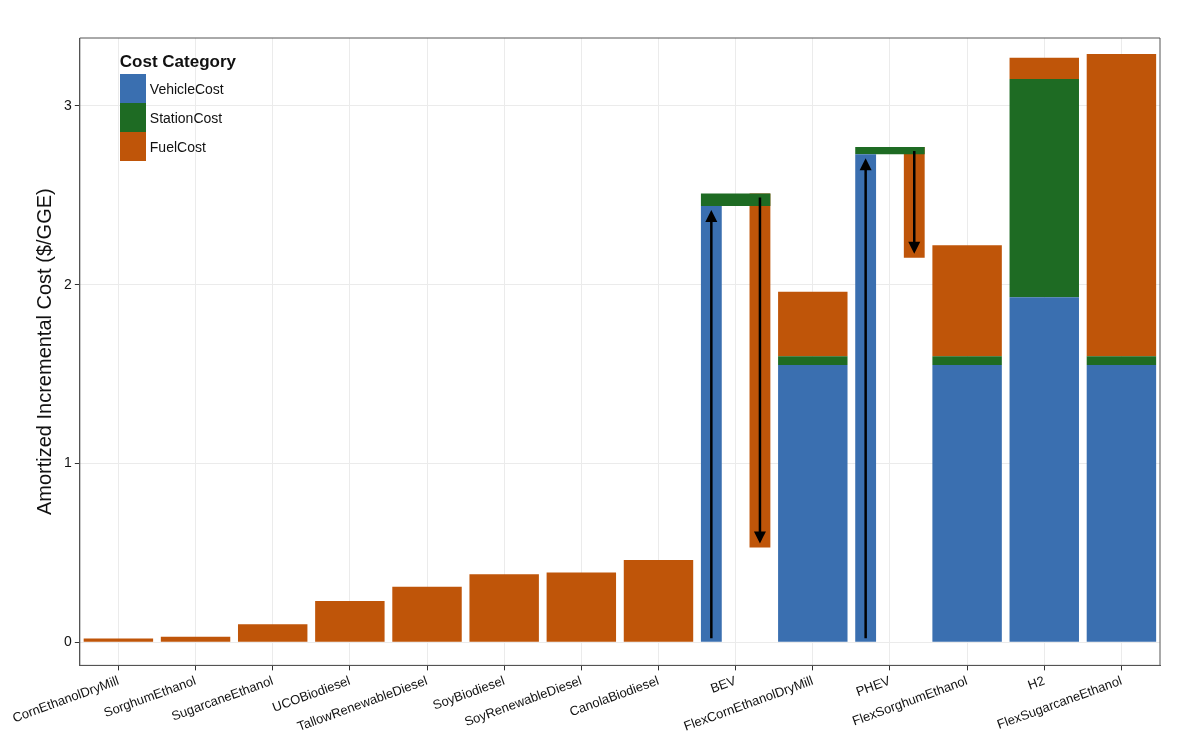  Describe the element at coordinates (186, 117) in the screenshot. I see `legend-label: StationCost` at that location.